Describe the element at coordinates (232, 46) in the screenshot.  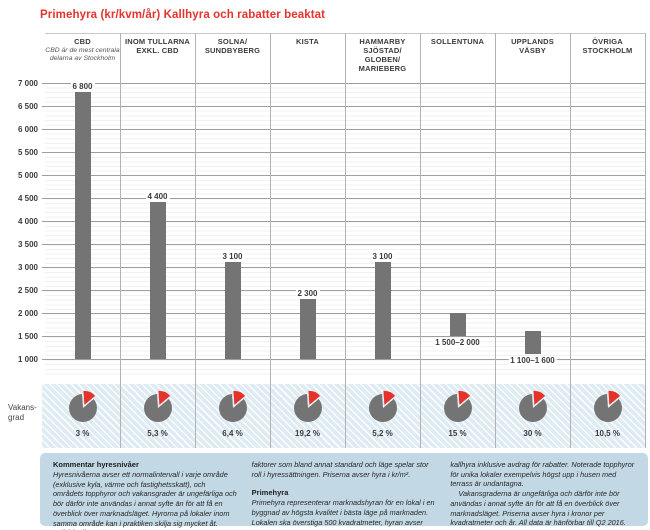
I see `column-header-3: SOLNA/ SUNDBYBERG` at that location.